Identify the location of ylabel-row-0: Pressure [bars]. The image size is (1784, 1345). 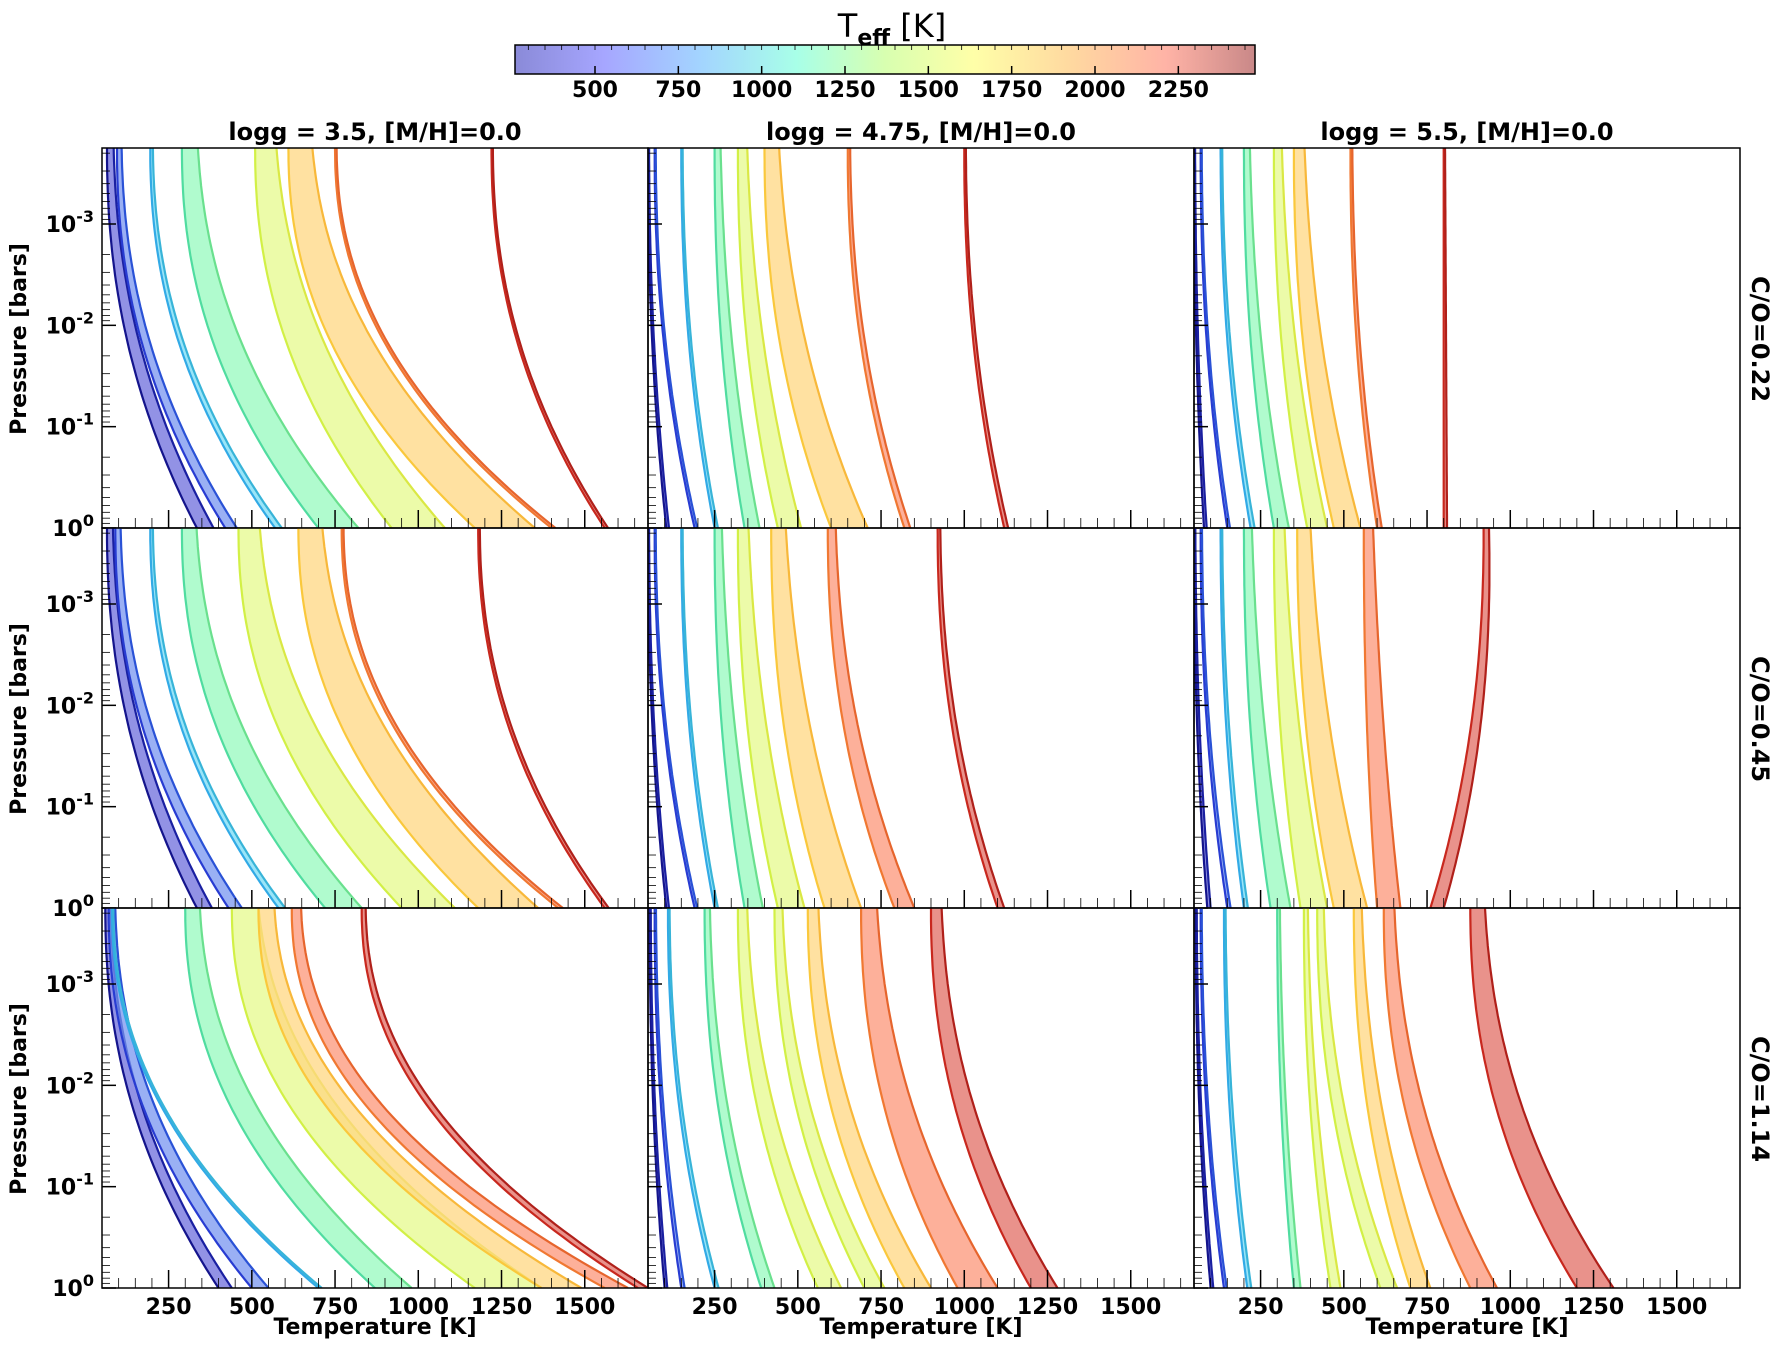
(19, 339).